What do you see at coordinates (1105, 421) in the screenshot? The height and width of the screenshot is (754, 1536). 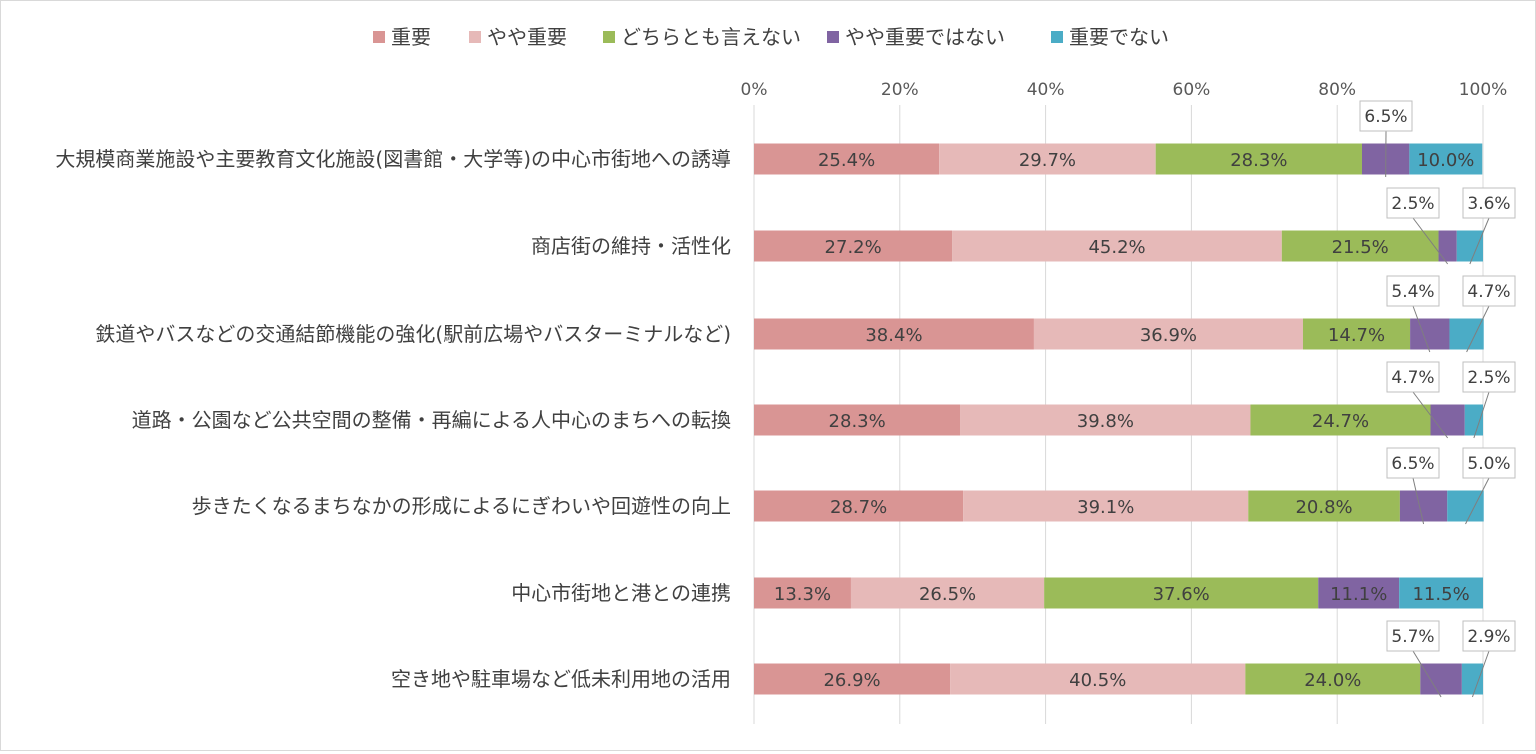 I see `data-label: 39.8%` at bounding box center [1105, 421].